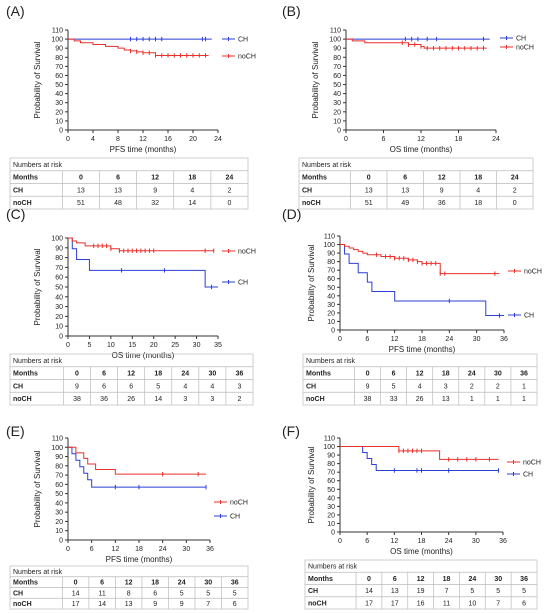  I want to click on panel-label: (A), so click(15, 11).